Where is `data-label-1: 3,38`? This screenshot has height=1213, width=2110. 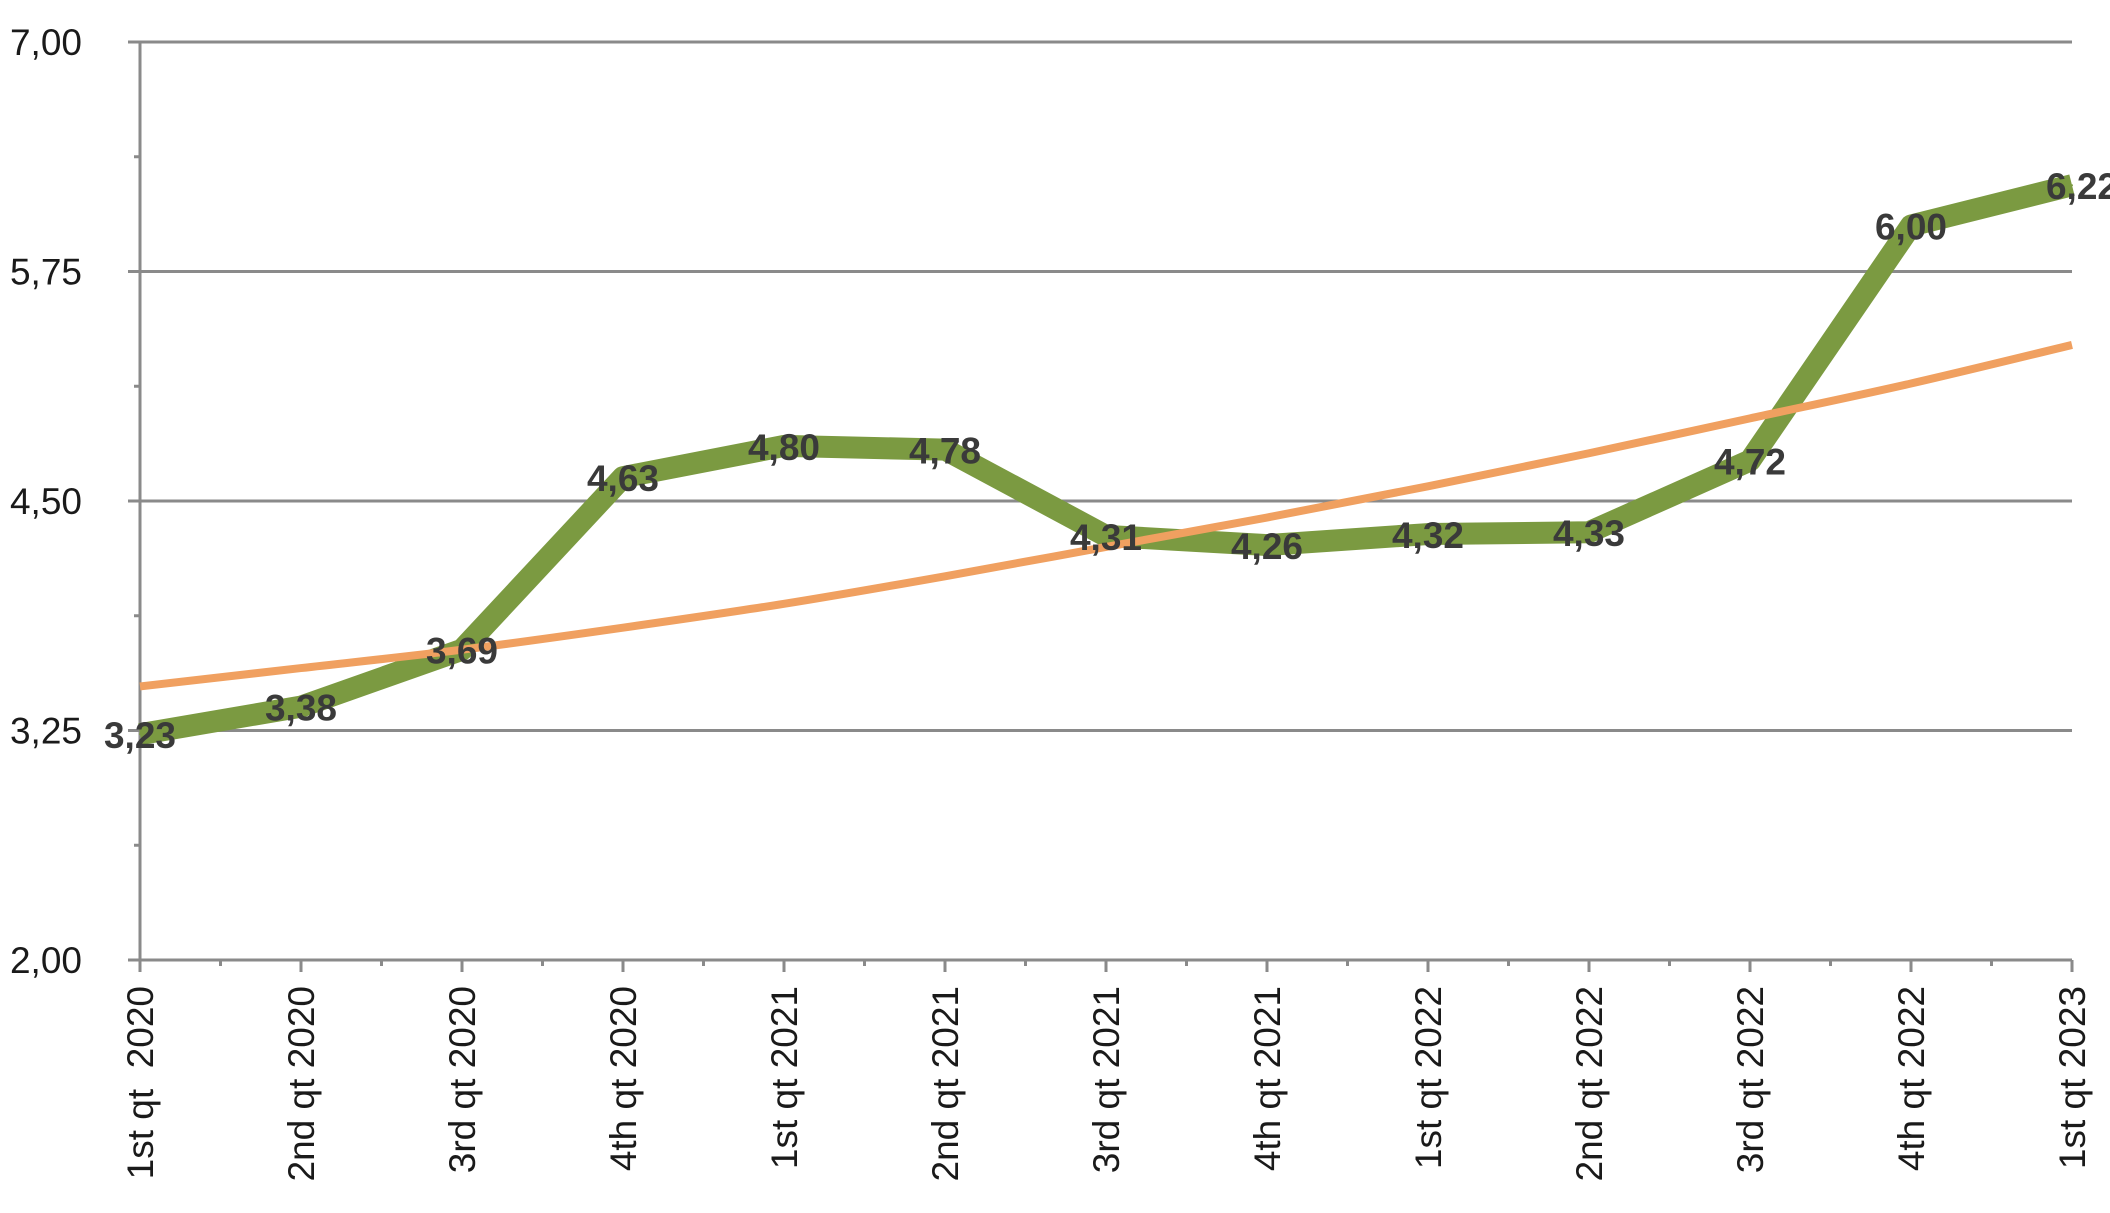 data-label-1: 3,38 is located at coordinates (301, 708).